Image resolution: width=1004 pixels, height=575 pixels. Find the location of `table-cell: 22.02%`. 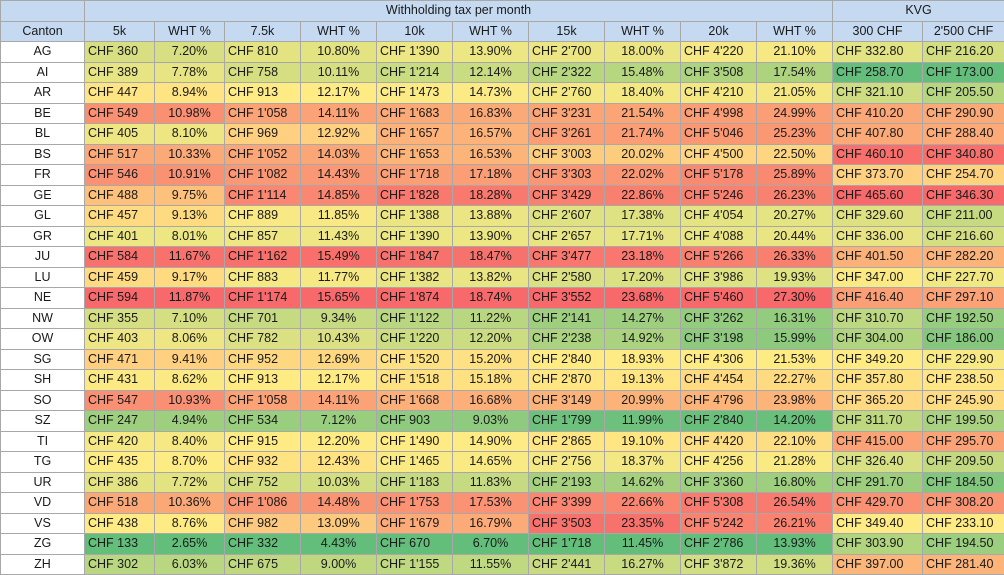

table-cell: 22.02% is located at coordinates (643, 175).